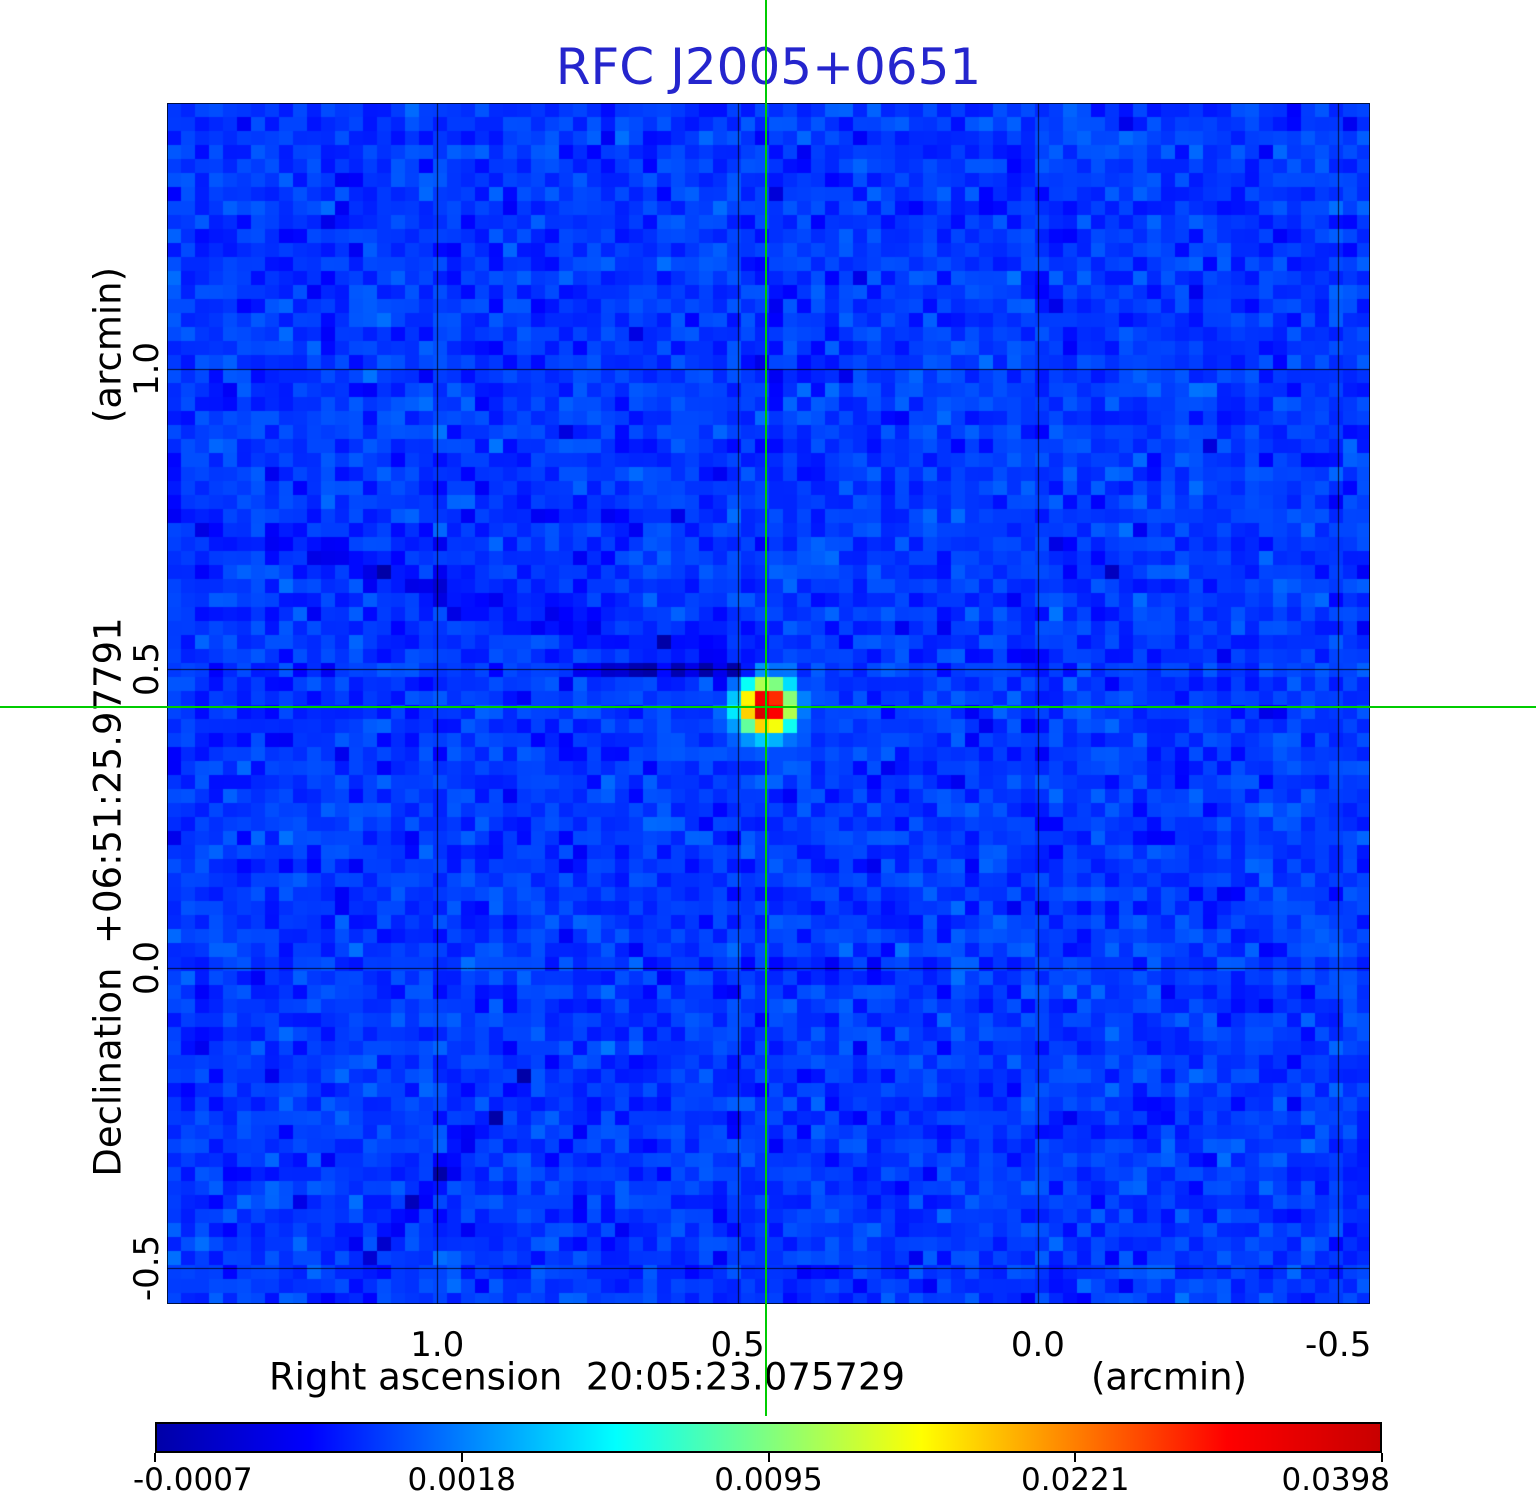  I want to click on x-tick-label: 1.0, so click(437, 1345).